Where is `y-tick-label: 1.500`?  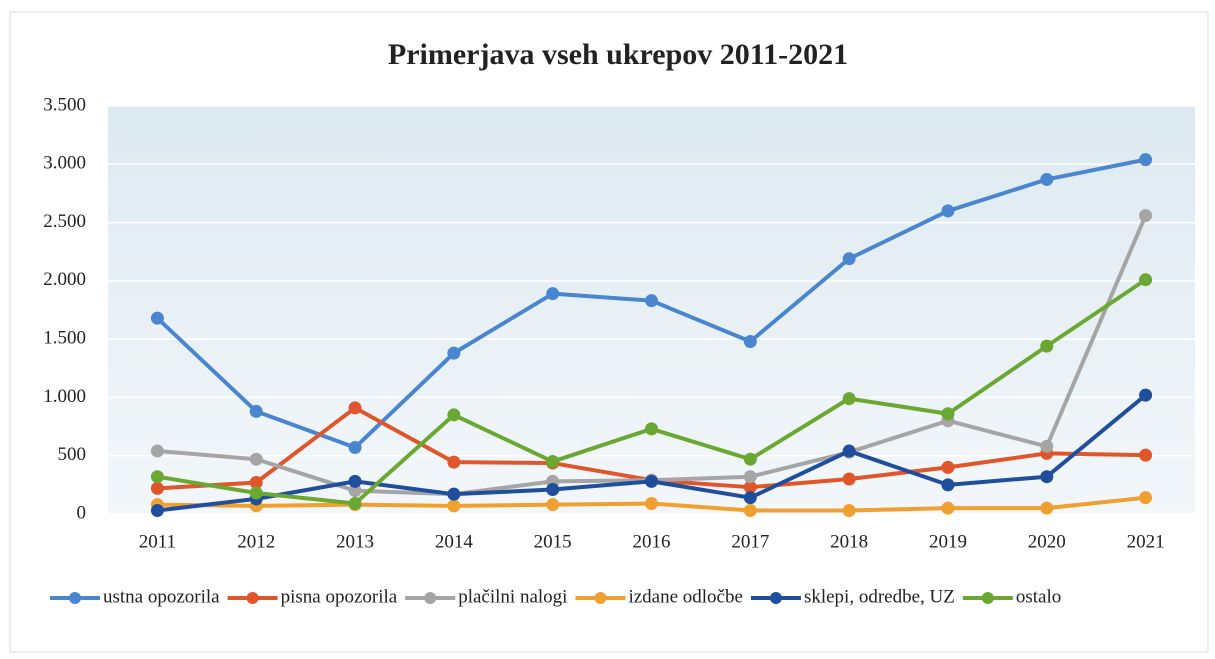 y-tick-label: 1.500 is located at coordinates (64, 338).